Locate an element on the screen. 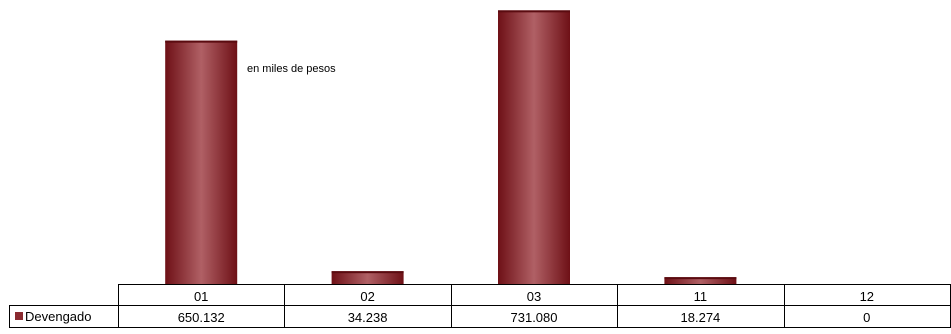 The image size is (951, 334). category-label-01: 01 is located at coordinates (201, 296).